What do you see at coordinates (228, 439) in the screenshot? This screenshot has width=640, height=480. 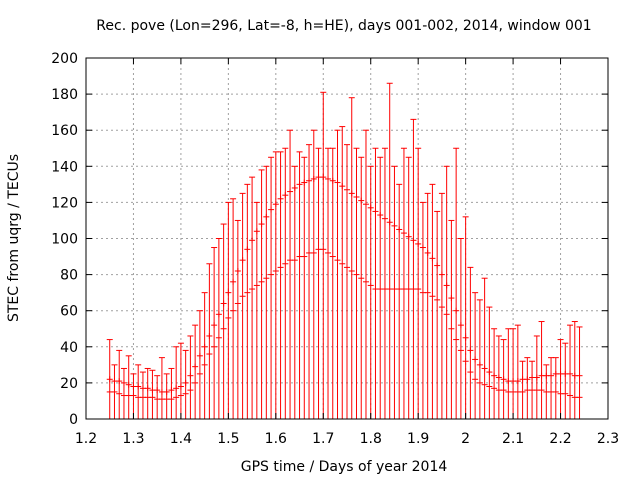 I see `x-tick-label: 1.5` at bounding box center [228, 439].